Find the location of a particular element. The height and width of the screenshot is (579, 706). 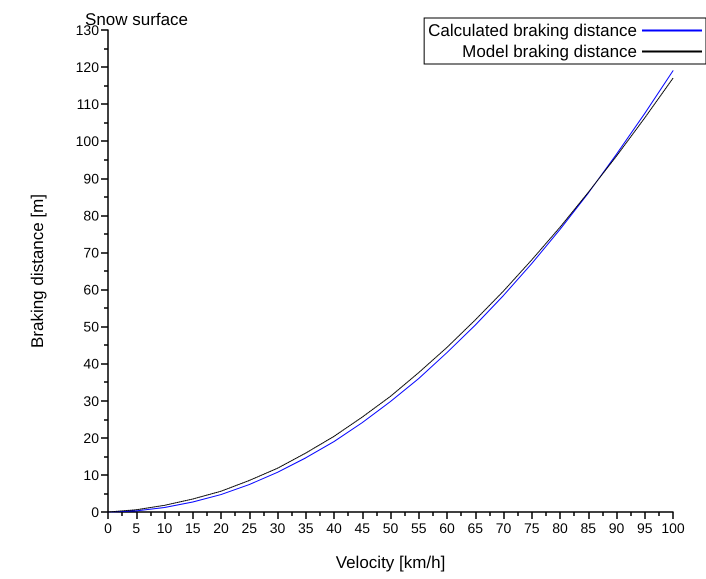

x-tick-label: 90 is located at coordinates (616, 528).